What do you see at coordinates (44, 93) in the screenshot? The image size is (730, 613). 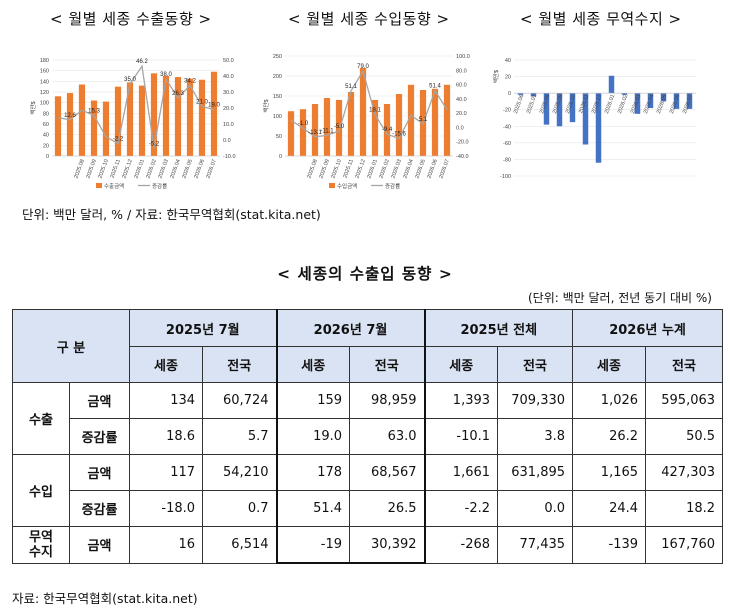 I see `y-left-tick: 120` at bounding box center [44, 93].